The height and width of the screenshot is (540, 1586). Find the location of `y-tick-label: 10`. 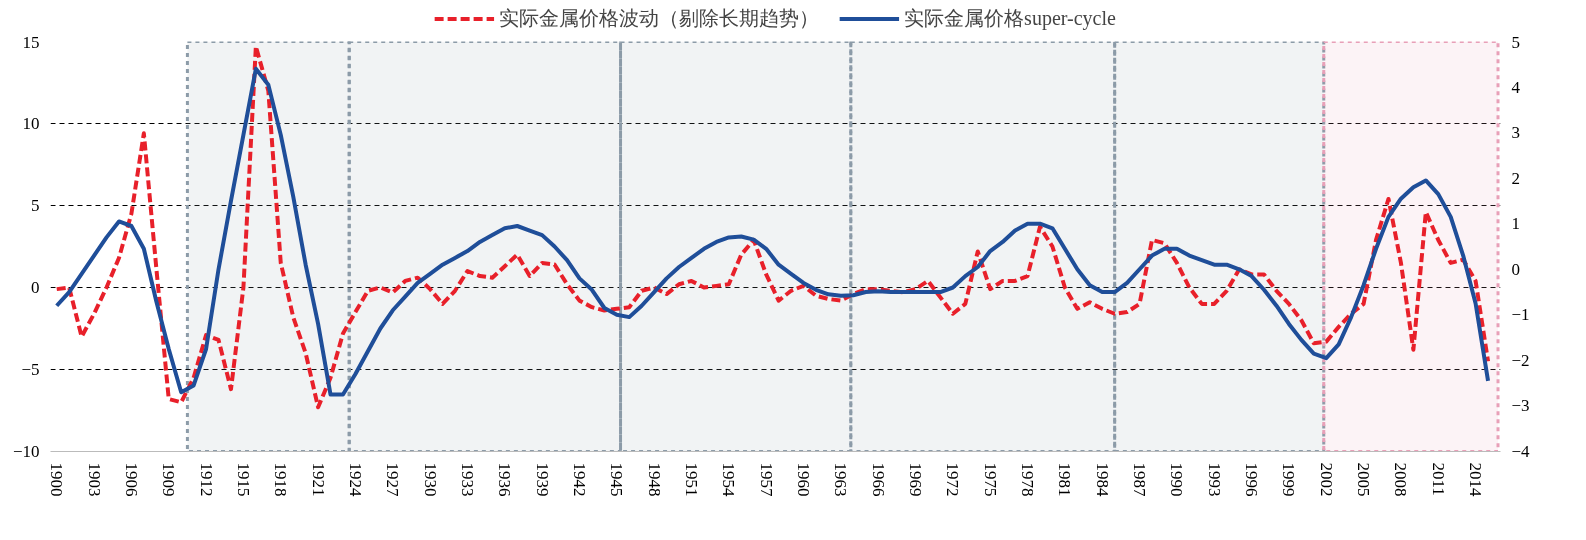

y-tick-label: 10 is located at coordinates (31, 123).